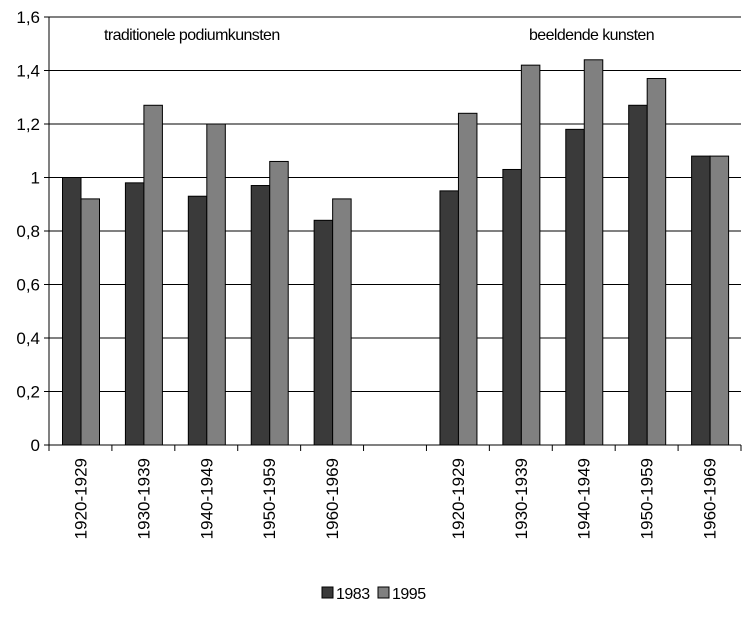  Describe the element at coordinates (192, 35) in the screenshot. I see `annotation-traditionele-podiumkunsten: traditionele podiumkunsten` at that location.